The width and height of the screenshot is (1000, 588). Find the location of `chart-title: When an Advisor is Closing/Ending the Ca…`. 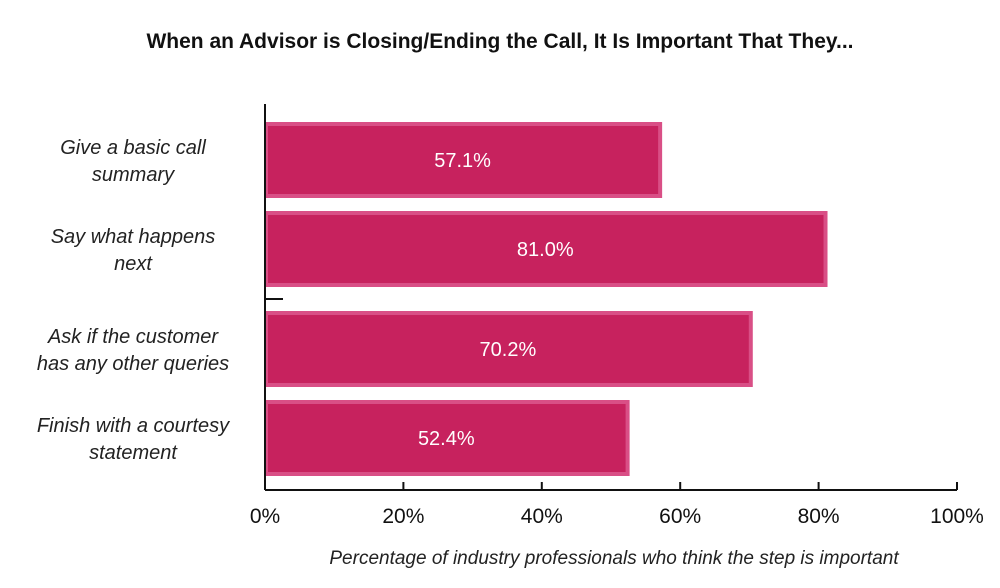

chart-title: When an Advisor is Closing/Ending the Ca… is located at coordinates (500, 41).